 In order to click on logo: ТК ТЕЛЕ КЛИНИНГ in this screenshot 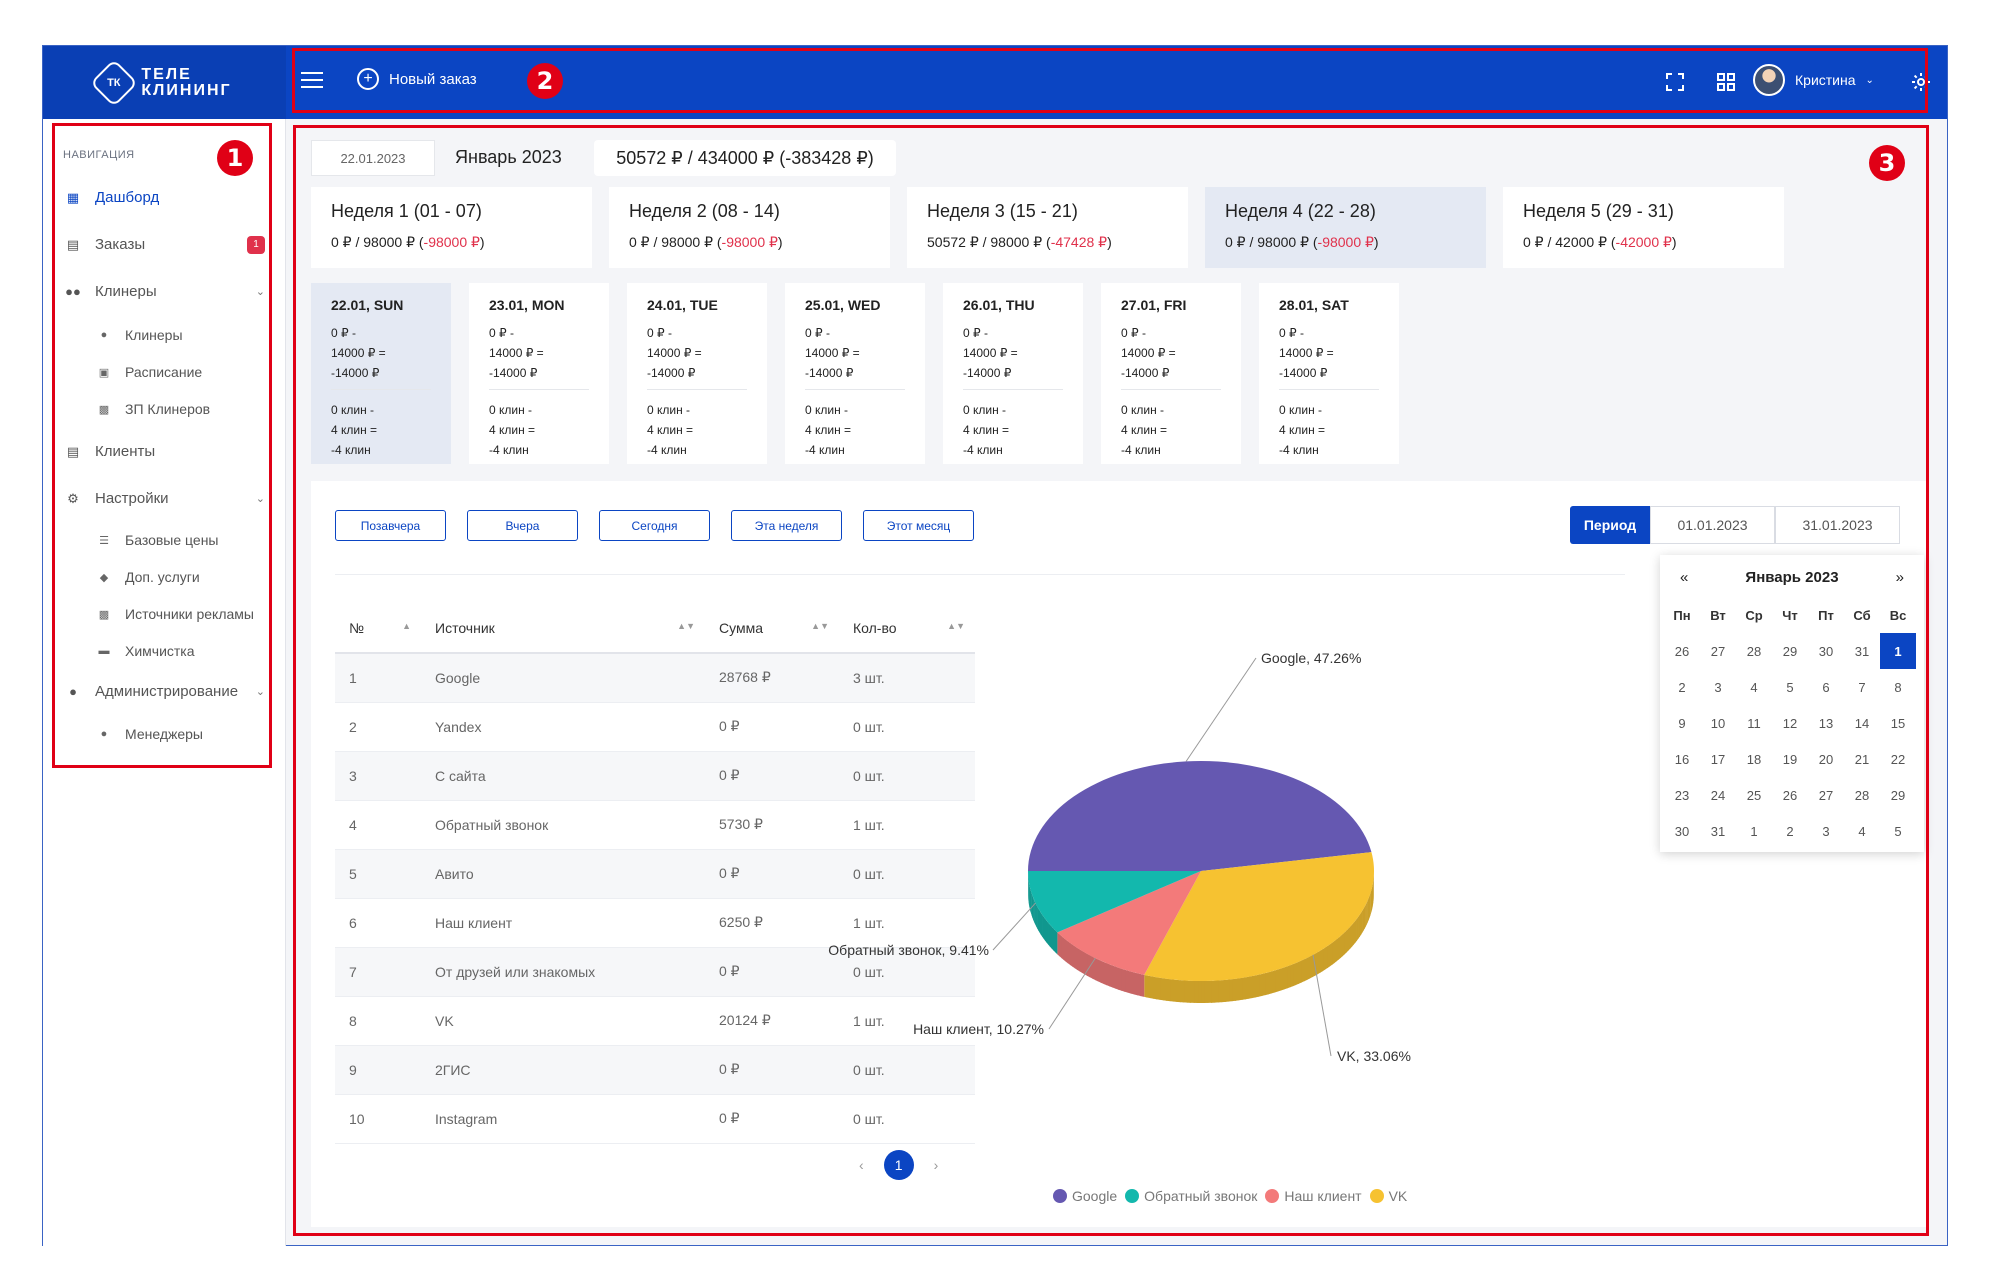, I will do `click(164, 82)`.